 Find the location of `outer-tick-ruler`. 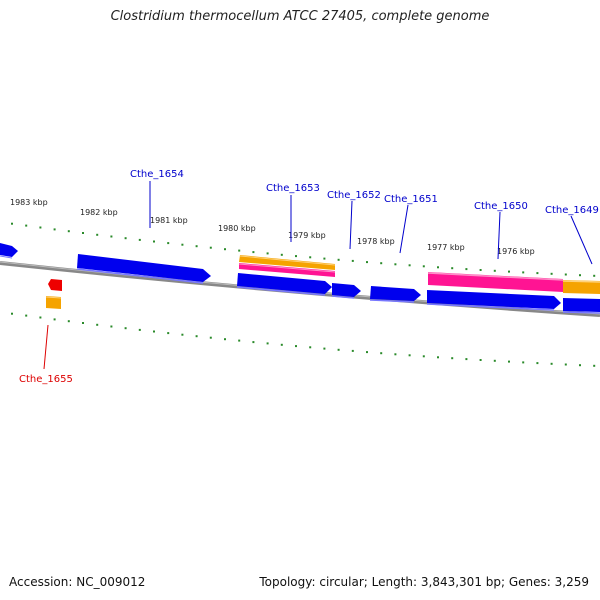

outer-tick-ruler is located at coordinates (303, 249).